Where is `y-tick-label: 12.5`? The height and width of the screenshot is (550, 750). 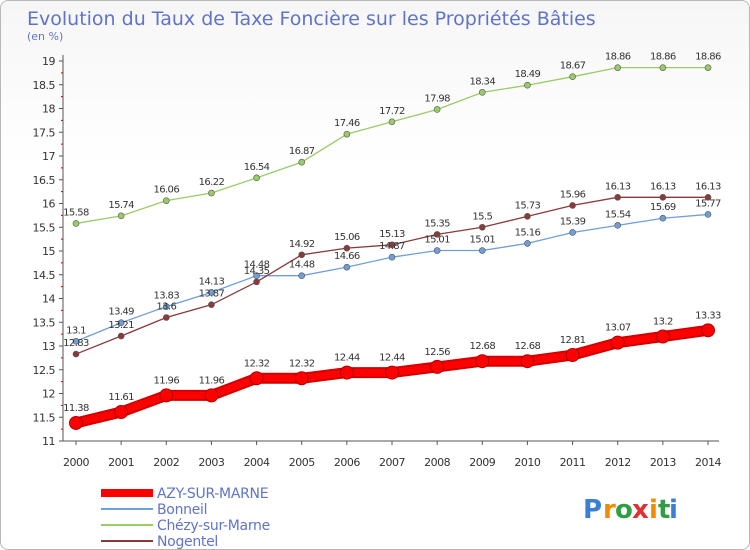
y-tick-label: 12.5 is located at coordinates (44, 370).